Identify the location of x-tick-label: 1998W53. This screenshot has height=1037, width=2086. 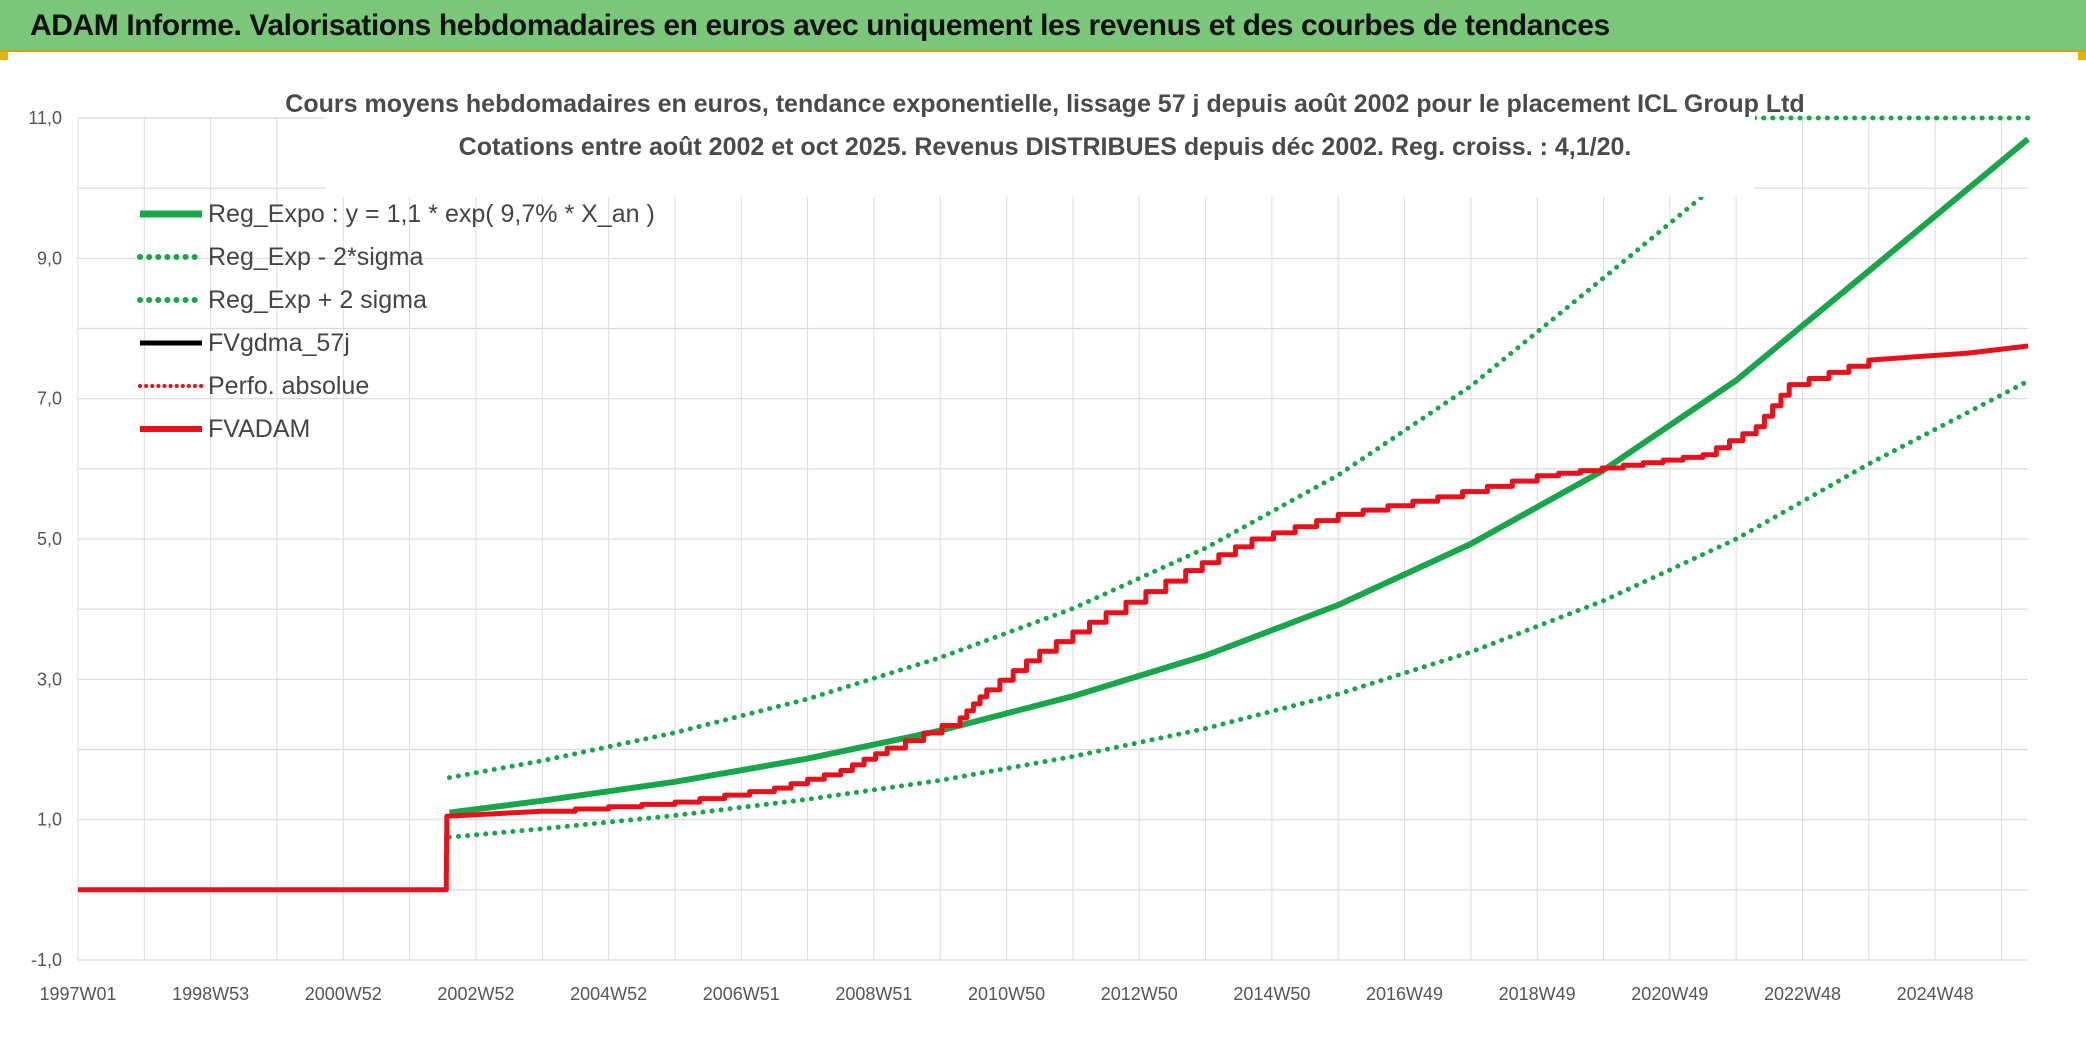
(210, 994).